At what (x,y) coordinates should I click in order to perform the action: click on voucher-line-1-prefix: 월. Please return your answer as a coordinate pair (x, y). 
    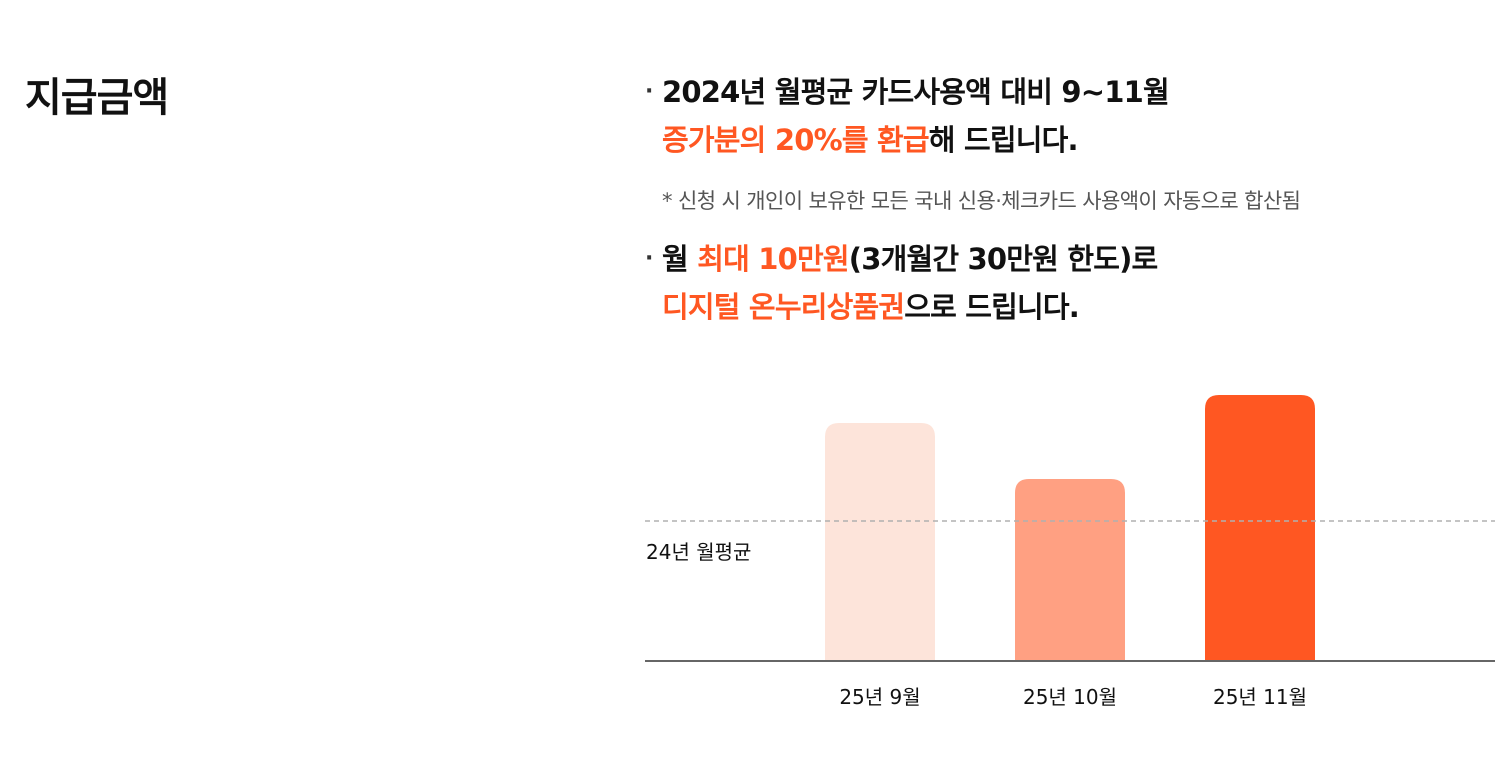
    Looking at the image, I should click on (680, 259).